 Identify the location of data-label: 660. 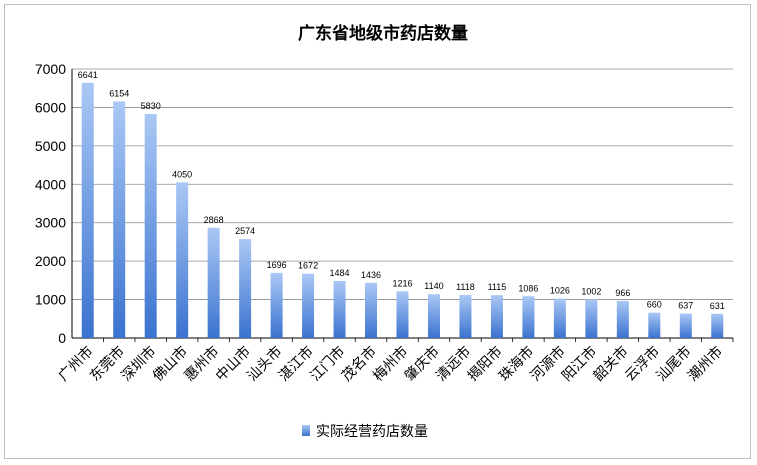
(654, 305).